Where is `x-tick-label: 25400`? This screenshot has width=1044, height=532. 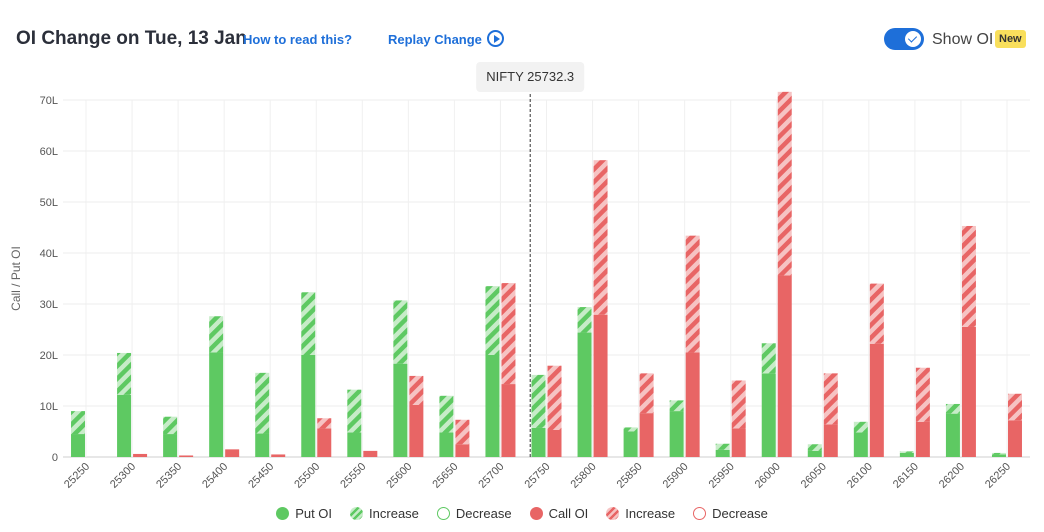
x-tick-label: 25400 is located at coordinates (215, 476).